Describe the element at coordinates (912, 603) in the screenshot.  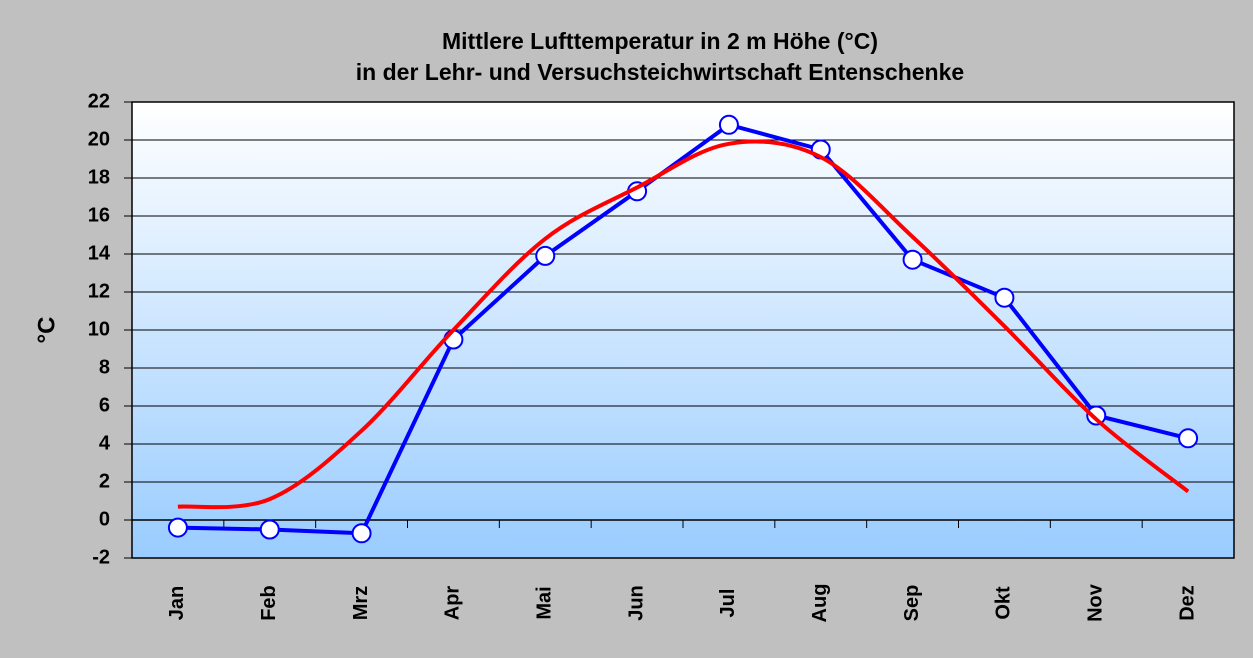
I see `x-tick-label: Sep` at that location.